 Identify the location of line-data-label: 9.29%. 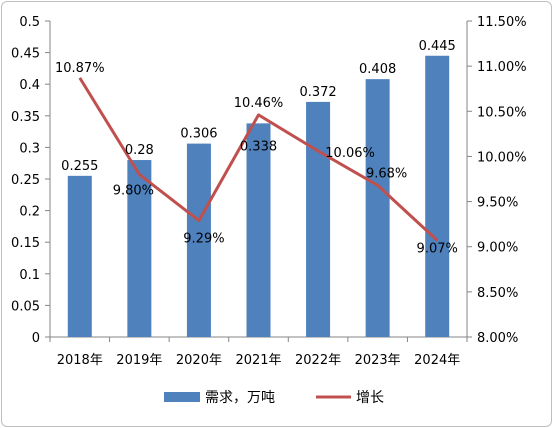
(203, 239).